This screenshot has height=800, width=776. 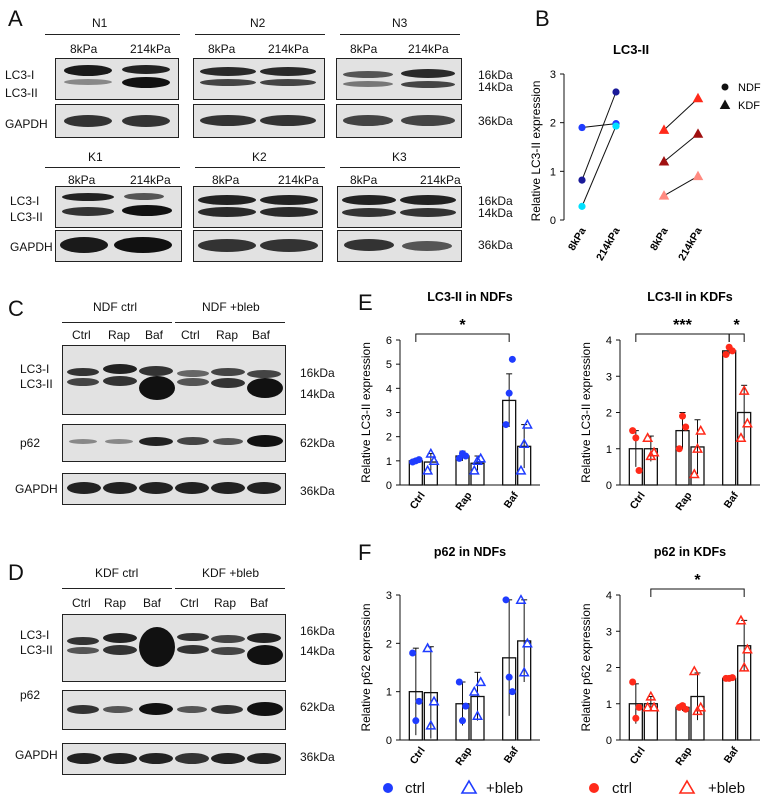 What do you see at coordinates (690, 243) in the screenshot?
I see `x-tick-label: 214kPa` at bounding box center [690, 243].